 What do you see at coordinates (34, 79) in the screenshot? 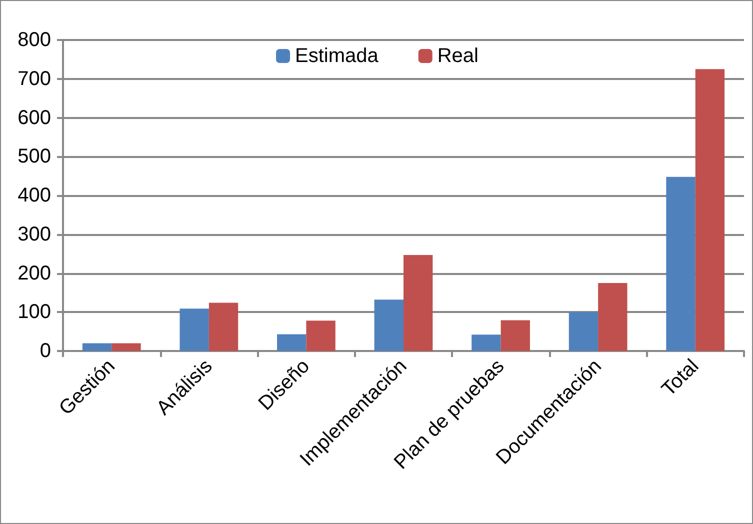
I see `y-tick-label: 700` at bounding box center [34, 79].